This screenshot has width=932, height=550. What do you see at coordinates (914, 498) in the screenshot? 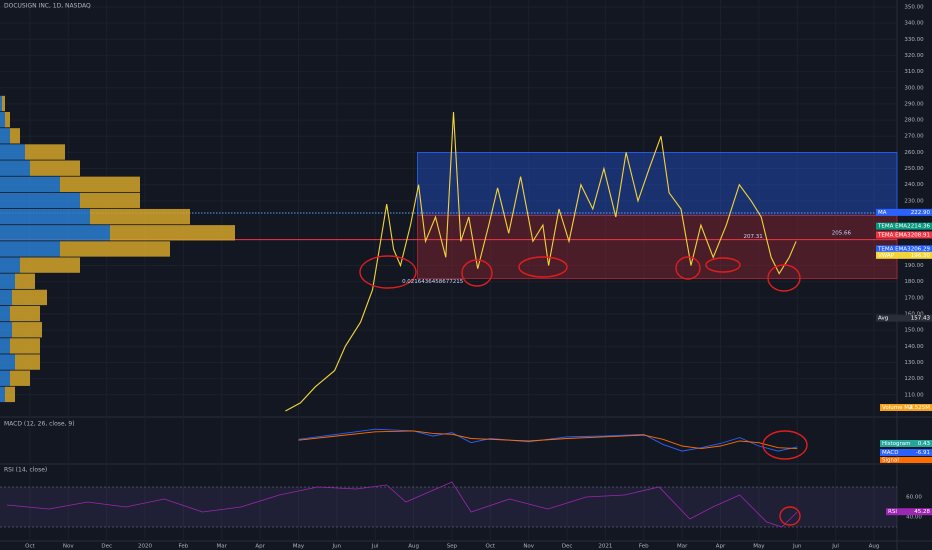
I see `y-tick-label: 60.00` at bounding box center [914, 498].